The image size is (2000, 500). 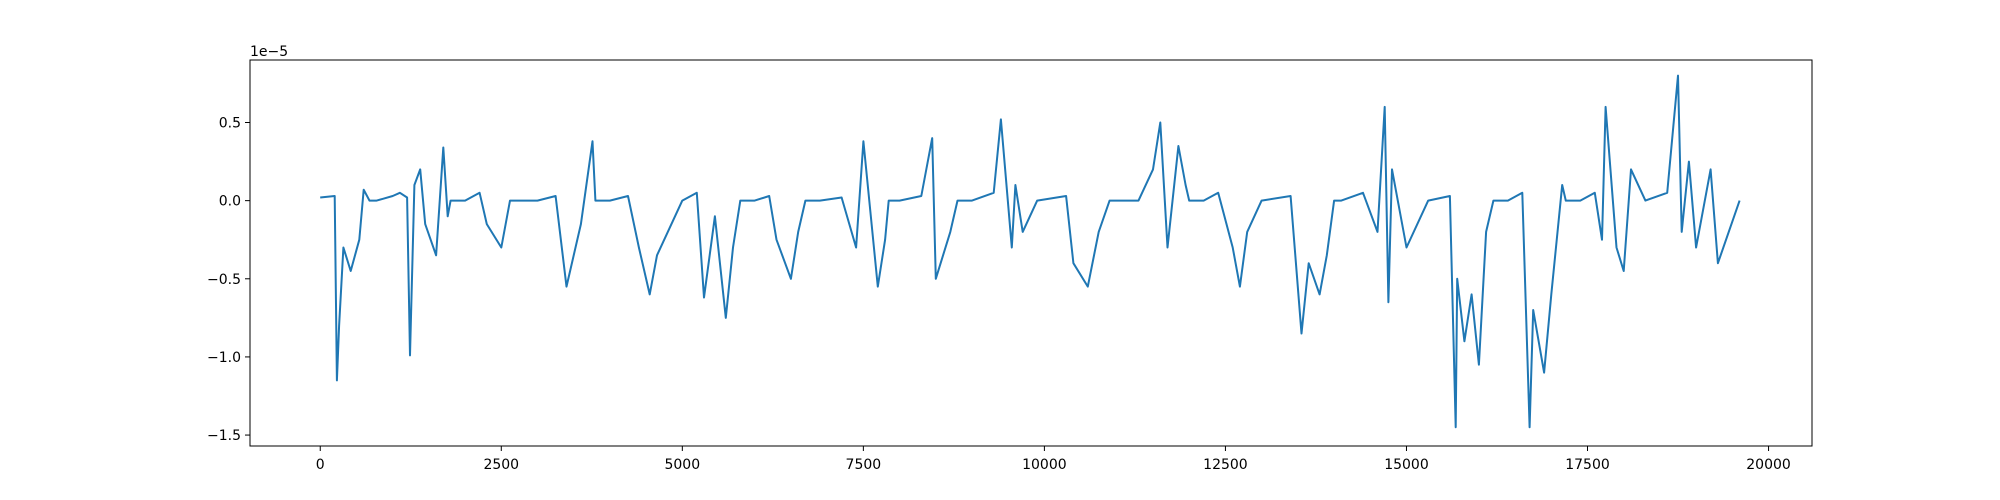 I want to click on y-axis-offset-label: 1e−5, so click(x=269, y=52).